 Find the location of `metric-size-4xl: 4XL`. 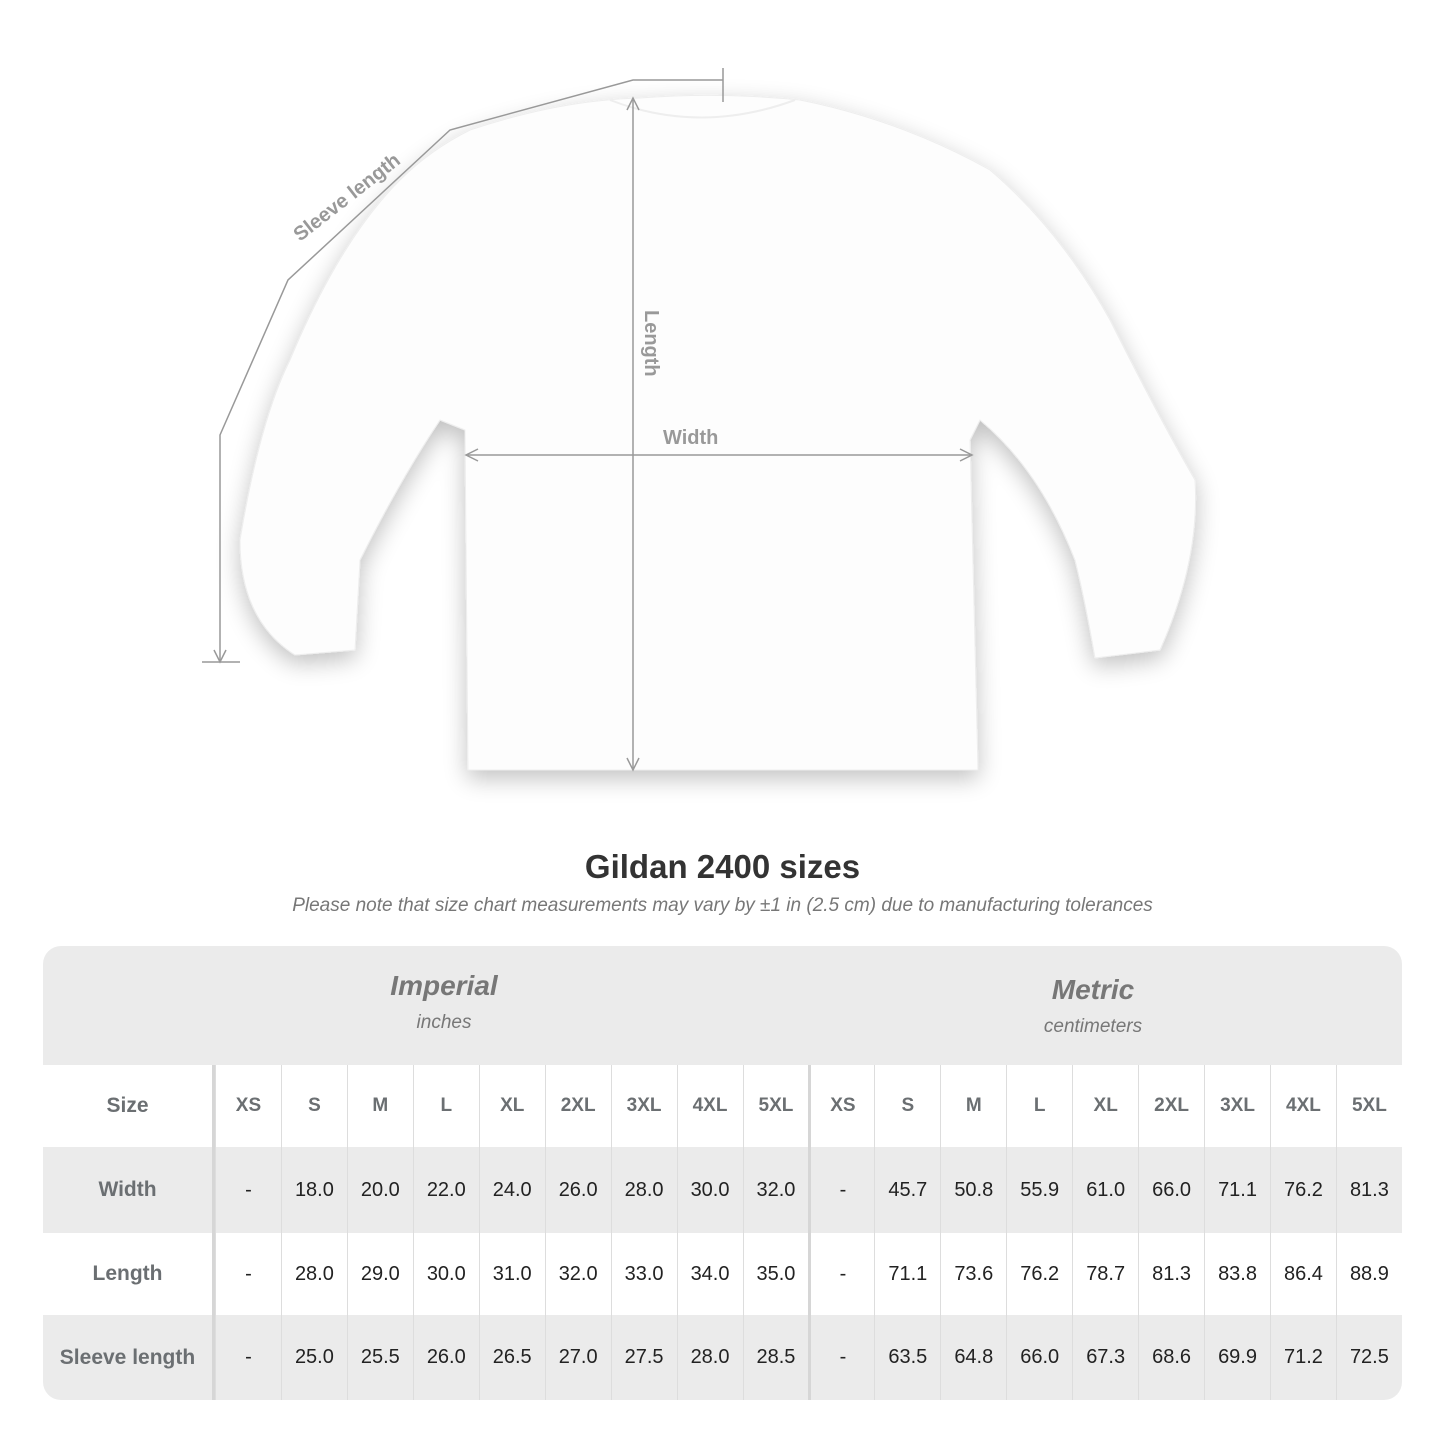

metric-size-4xl: 4XL is located at coordinates (1303, 1106).